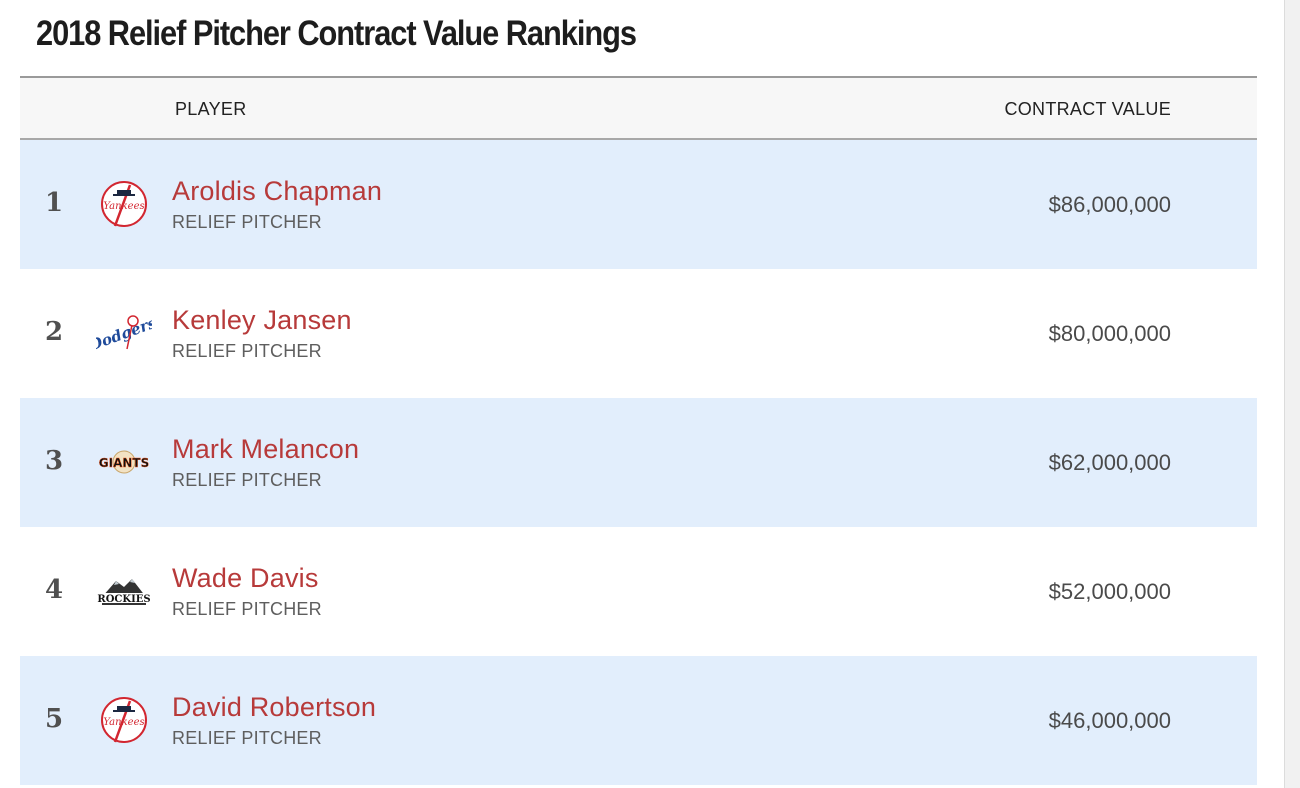 The image size is (1300, 788). I want to click on column-header-contract-value: CONTRACT VALUE, so click(1087, 109).